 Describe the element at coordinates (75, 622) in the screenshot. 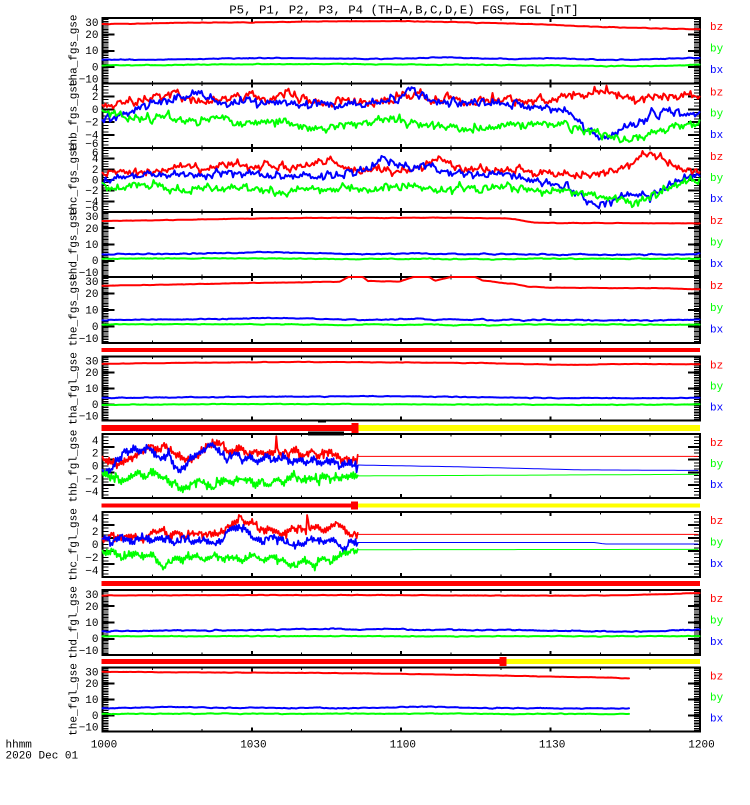

I see `svg-text: thd_fgl_gse` at that location.